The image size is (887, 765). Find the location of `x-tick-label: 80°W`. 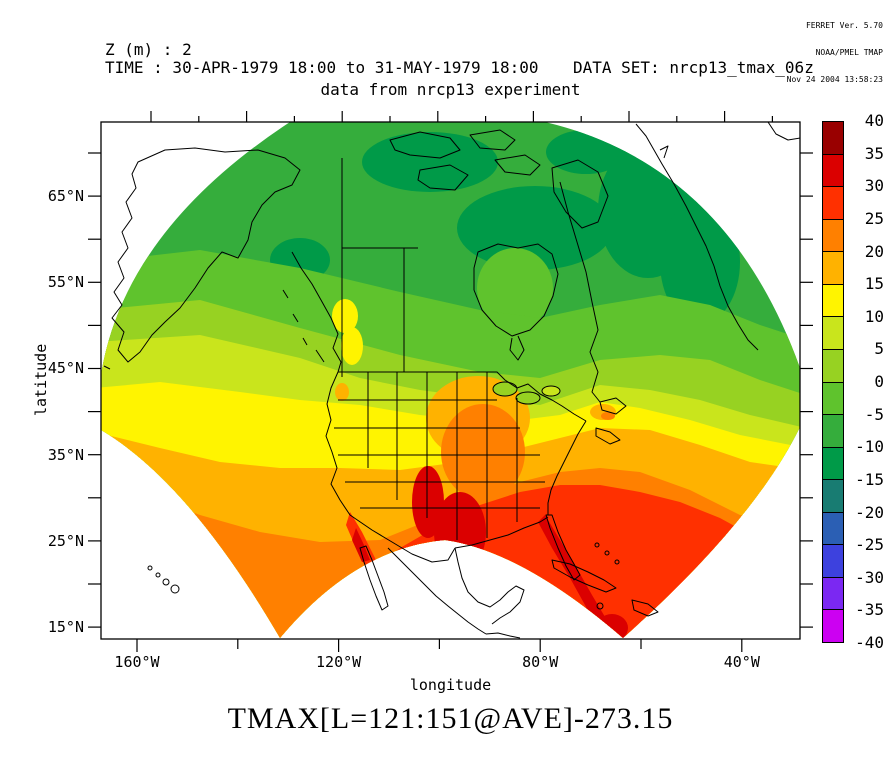

x-tick-label: 80°W is located at coordinates (540, 662).